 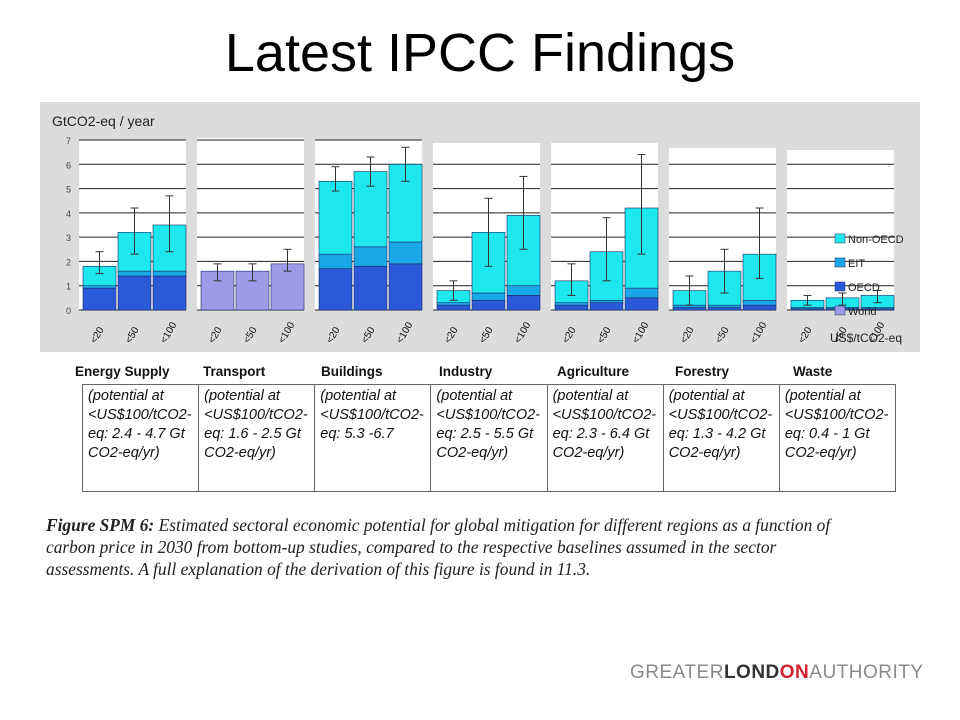 What do you see at coordinates (677, 672) in the screenshot?
I see `logo-greater: GREATER` at bounding box center [677, 672].